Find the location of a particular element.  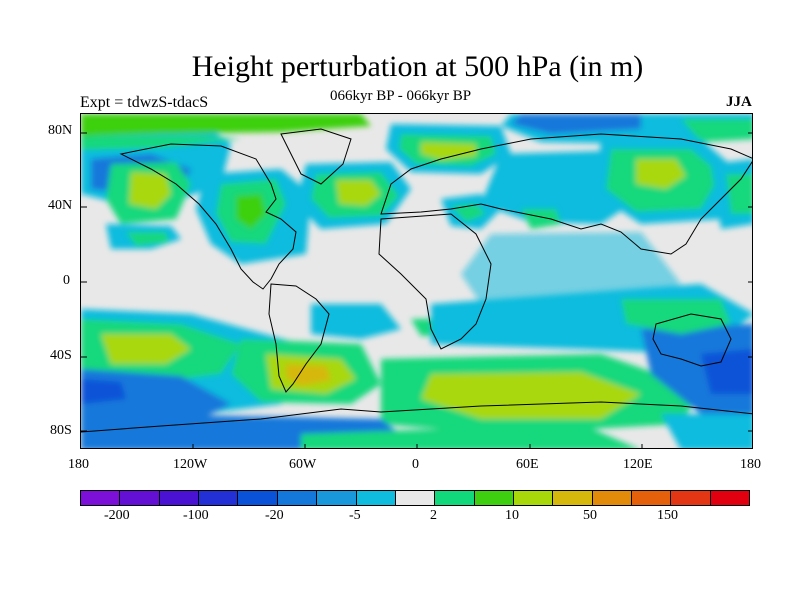

lat-label-40s: 40S is located at coordinates (61, 355).